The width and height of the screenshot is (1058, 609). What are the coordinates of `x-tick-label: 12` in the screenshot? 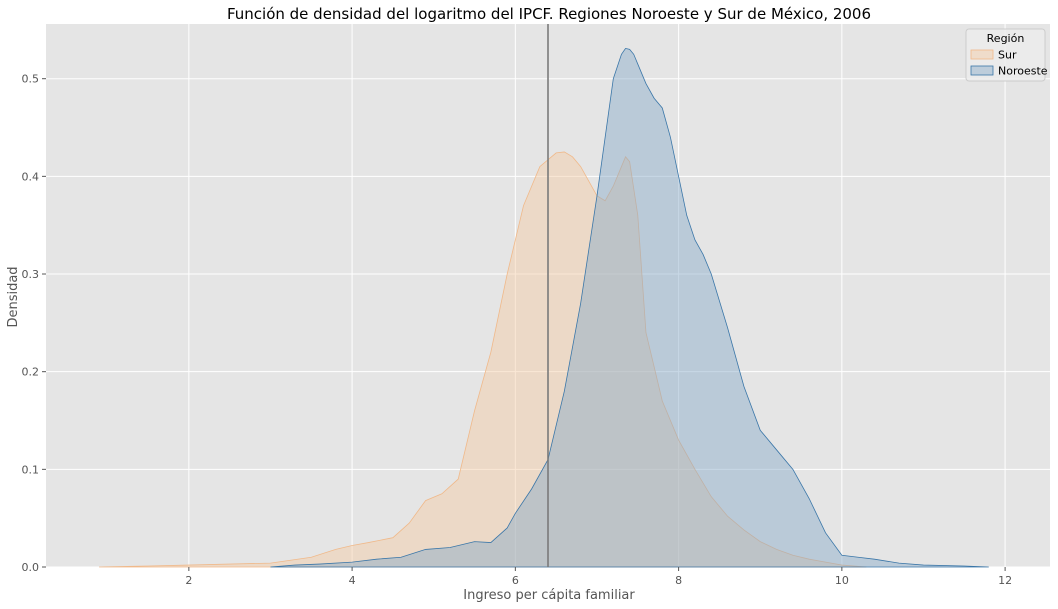 It's located at (1005, 580).